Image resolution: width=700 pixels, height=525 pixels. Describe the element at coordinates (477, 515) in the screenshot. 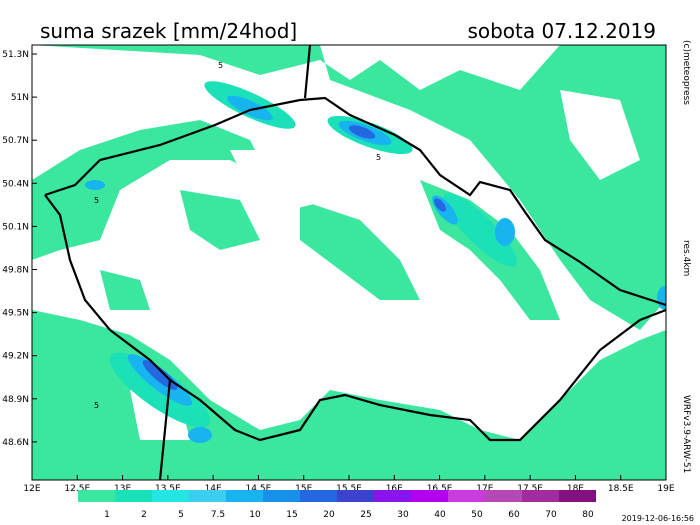

I see `colorbar-label: 50` at that location.